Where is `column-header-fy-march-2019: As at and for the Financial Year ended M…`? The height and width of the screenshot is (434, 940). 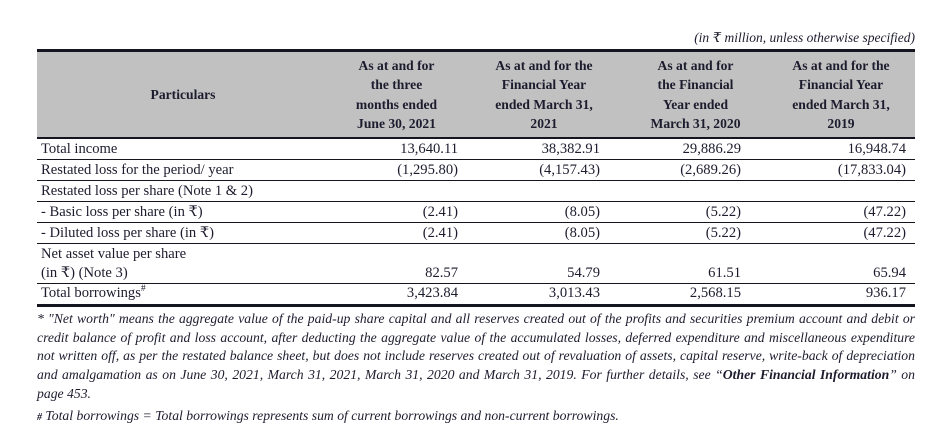 column-header-fy-march-2019: As at and for the Financial Year ended M… is located at coordinates (841, 95).